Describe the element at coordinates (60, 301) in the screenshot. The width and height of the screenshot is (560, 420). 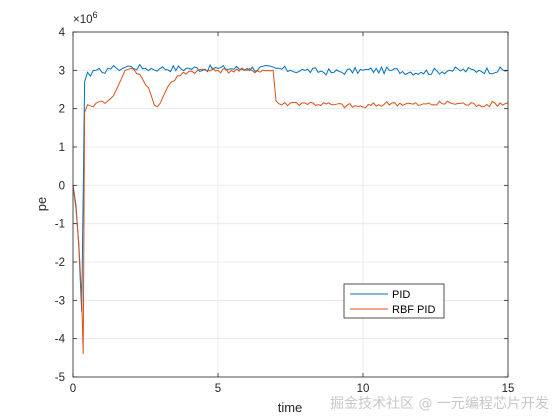
I see `y-tick-label: -3` at that location.